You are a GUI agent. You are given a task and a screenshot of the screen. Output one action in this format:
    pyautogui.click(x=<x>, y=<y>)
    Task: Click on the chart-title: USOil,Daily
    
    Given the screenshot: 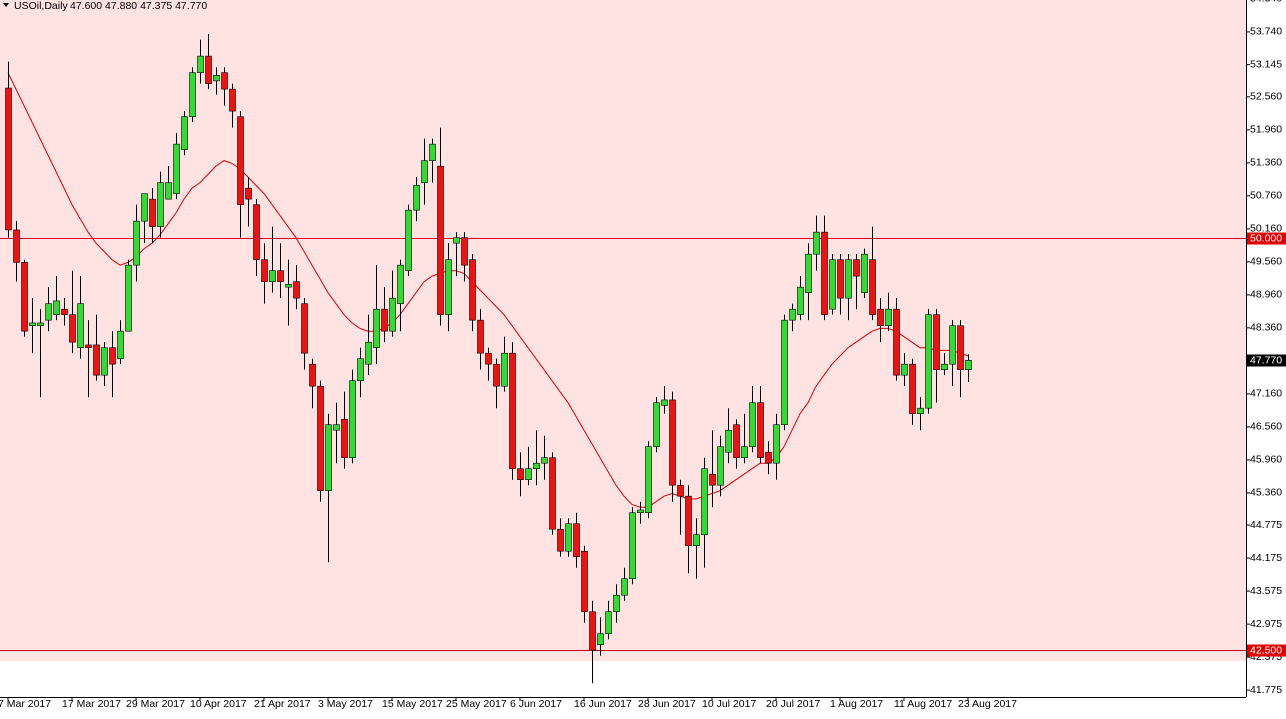 What is the action you would take?
    pyautogui.click(x=41, y=6)
    